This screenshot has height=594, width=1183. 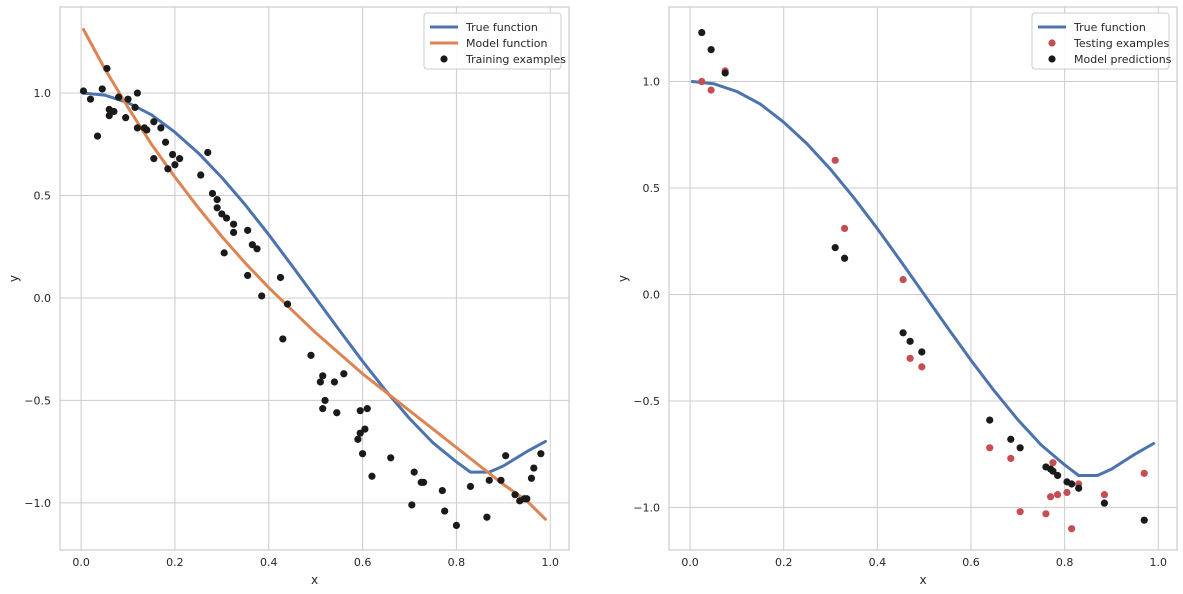 What do you see at coordinates (43, 298) in the screenshot?
I see `y-tick-label: 0.0` at bounding box center [43, 298].